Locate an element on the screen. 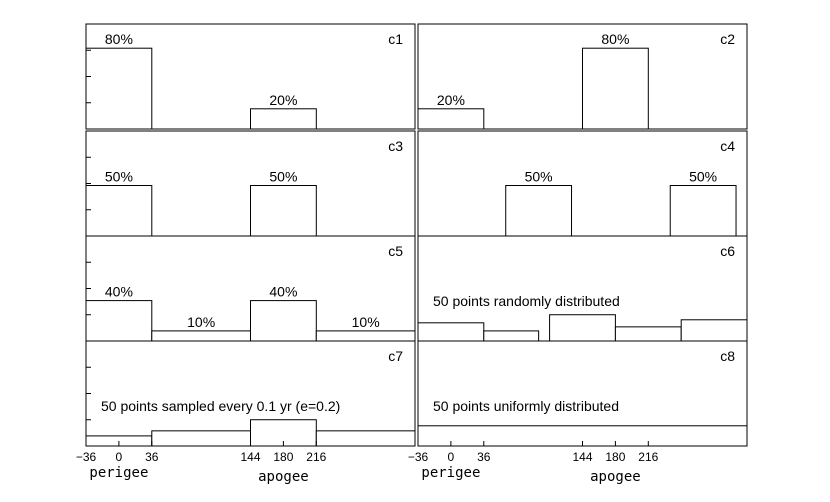  panel-label: c3 is located at coordinates (395, 146).